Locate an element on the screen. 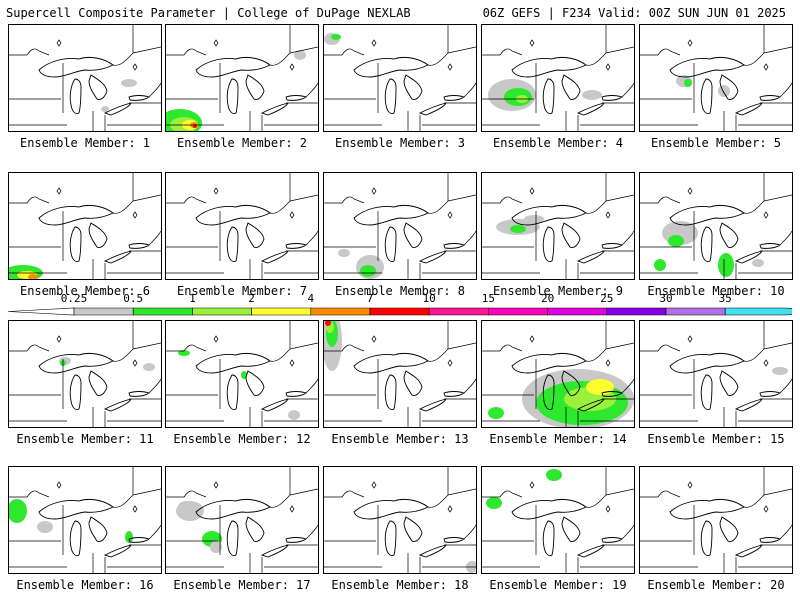 This screenshot has height=600, width=800. ensemble-member-label: Ensemble Member: 3 is located at coordinates (400, 143).